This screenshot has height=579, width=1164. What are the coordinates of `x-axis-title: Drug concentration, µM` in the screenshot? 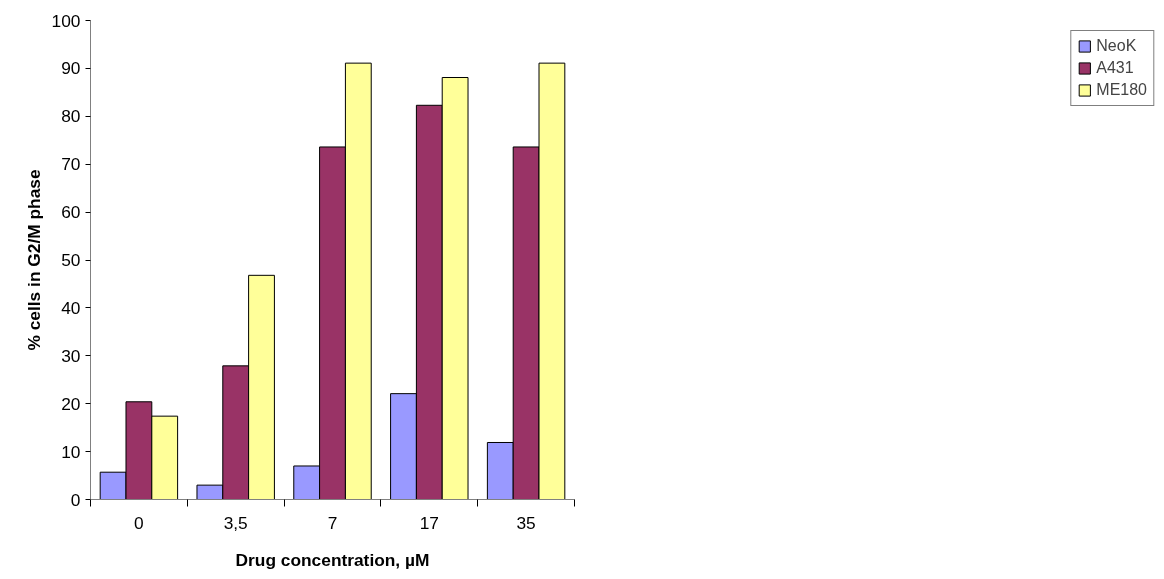 It's located at (332, 559).